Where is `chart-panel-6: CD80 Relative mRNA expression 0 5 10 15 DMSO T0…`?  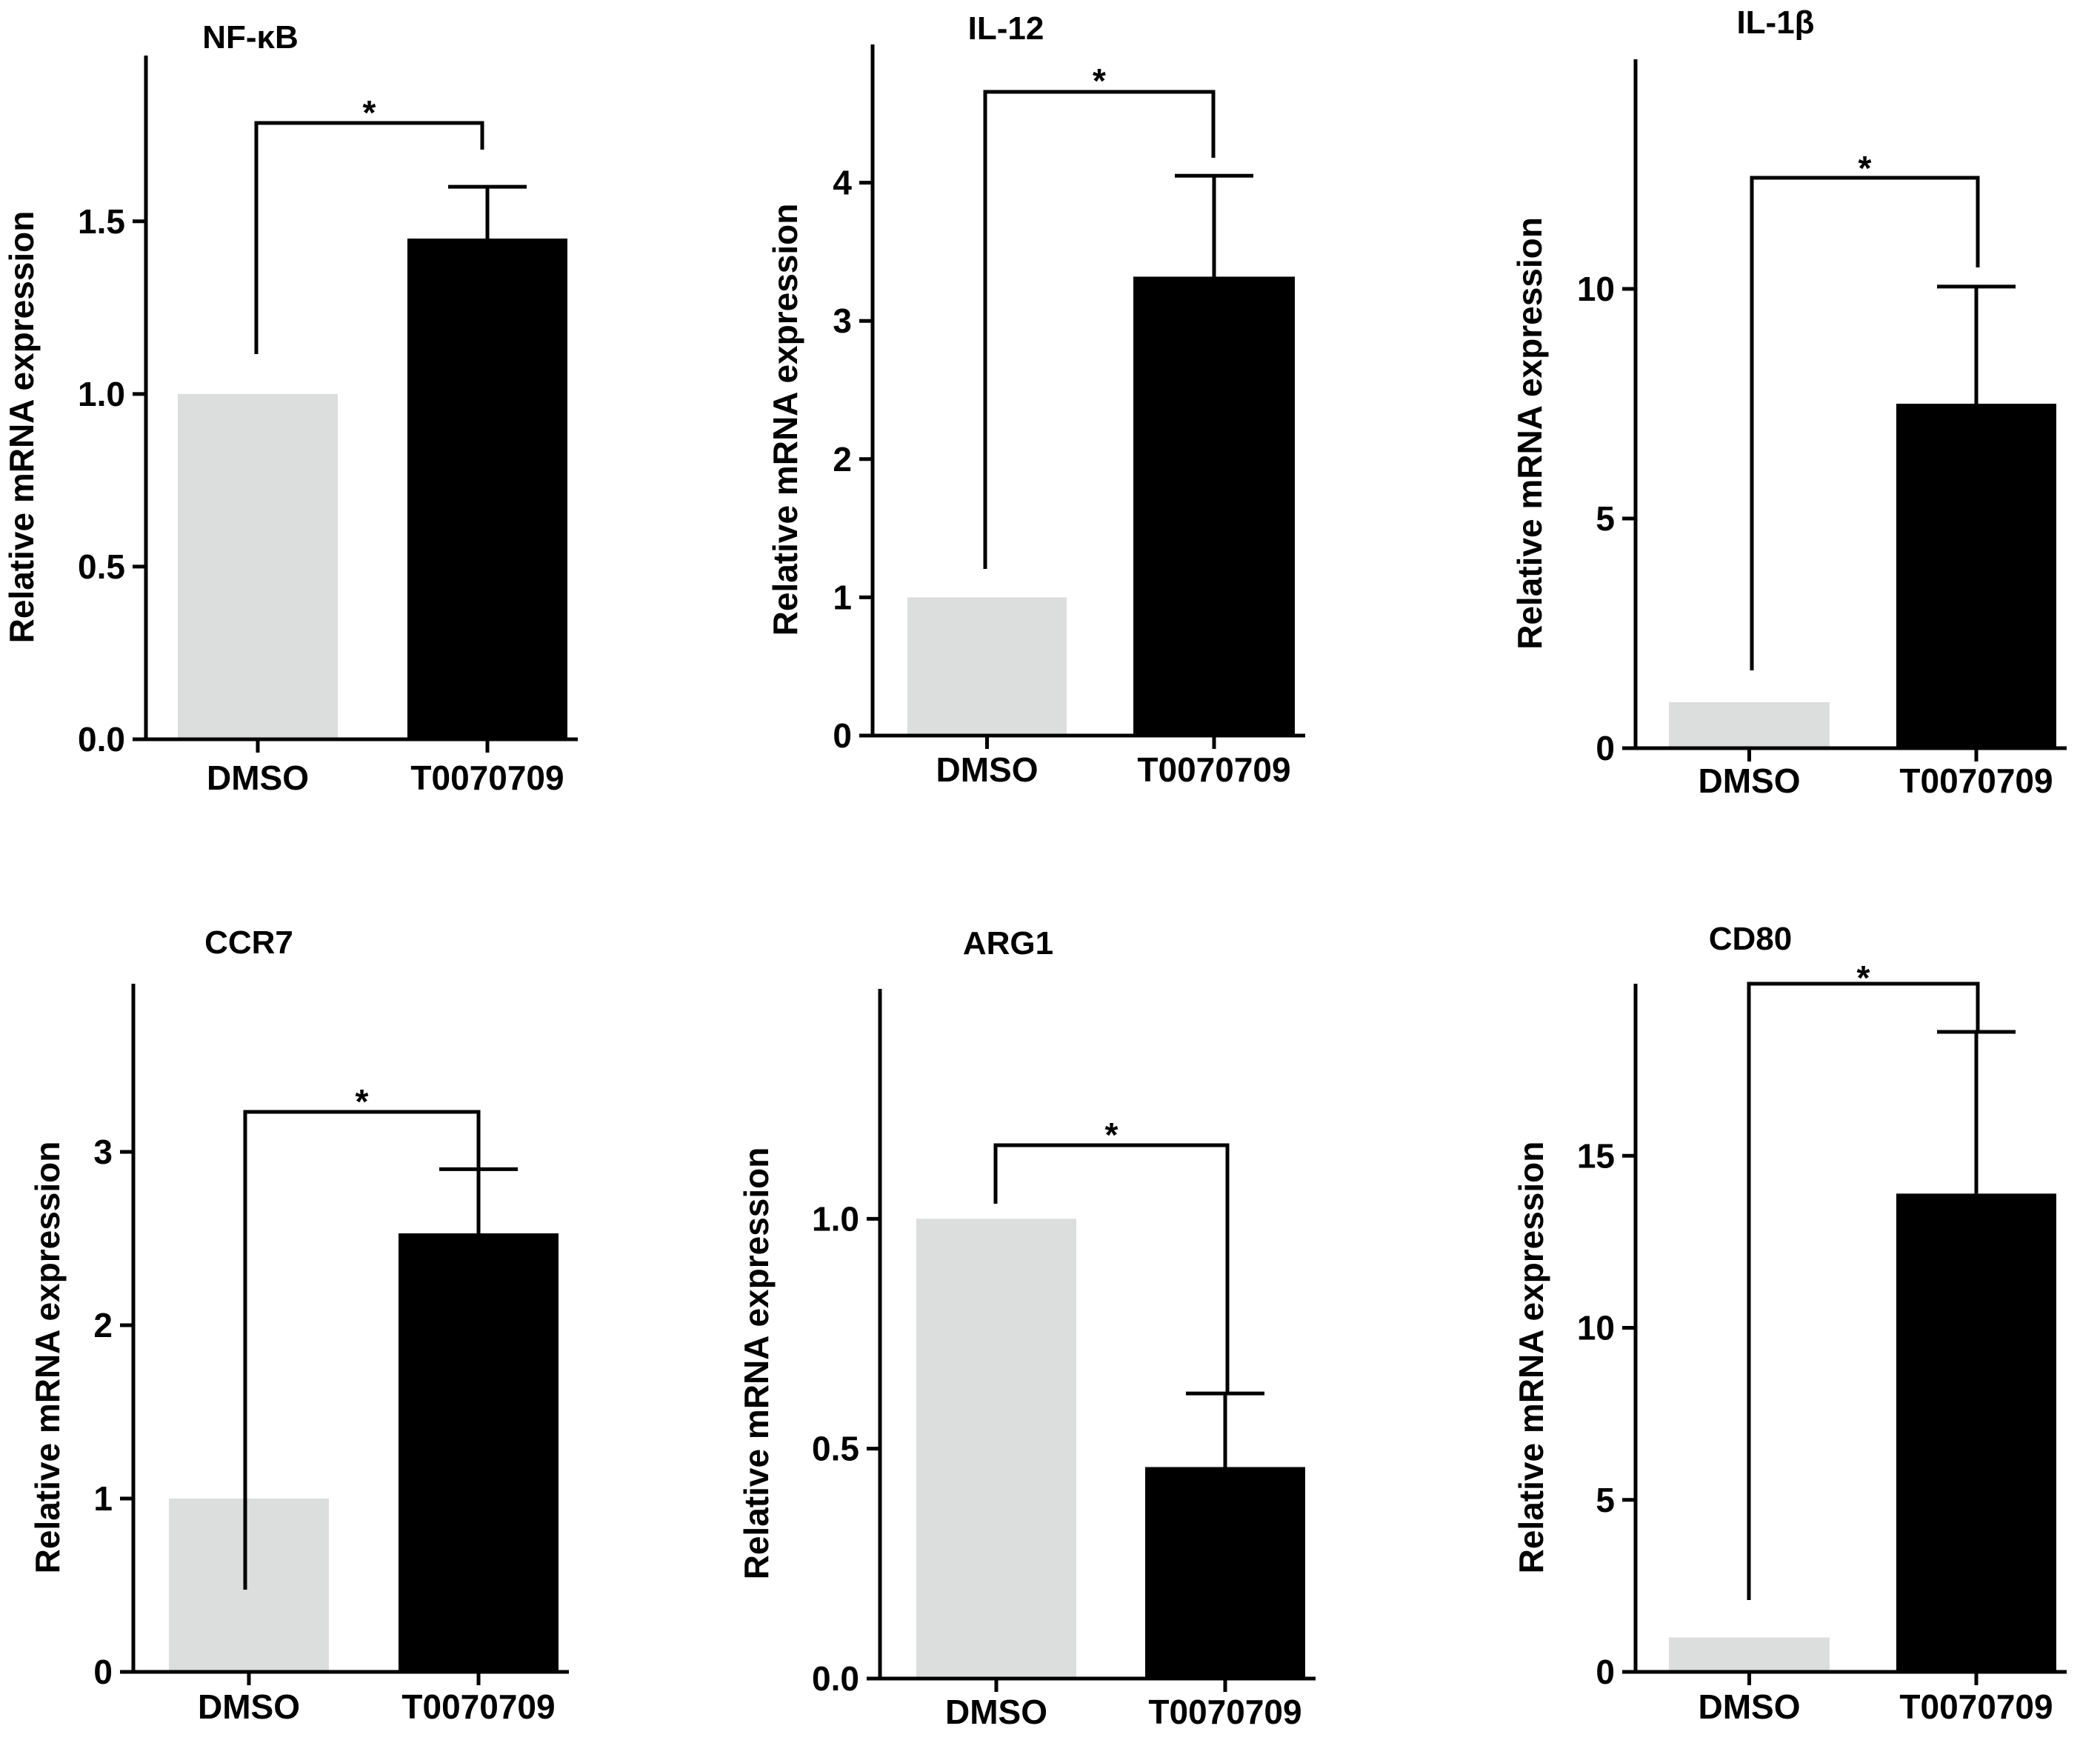 chart-panel-6: CD80 Relative mRNA expression 0 5 10 15 DMSO T0… is located at coordinates (1789, 1323).